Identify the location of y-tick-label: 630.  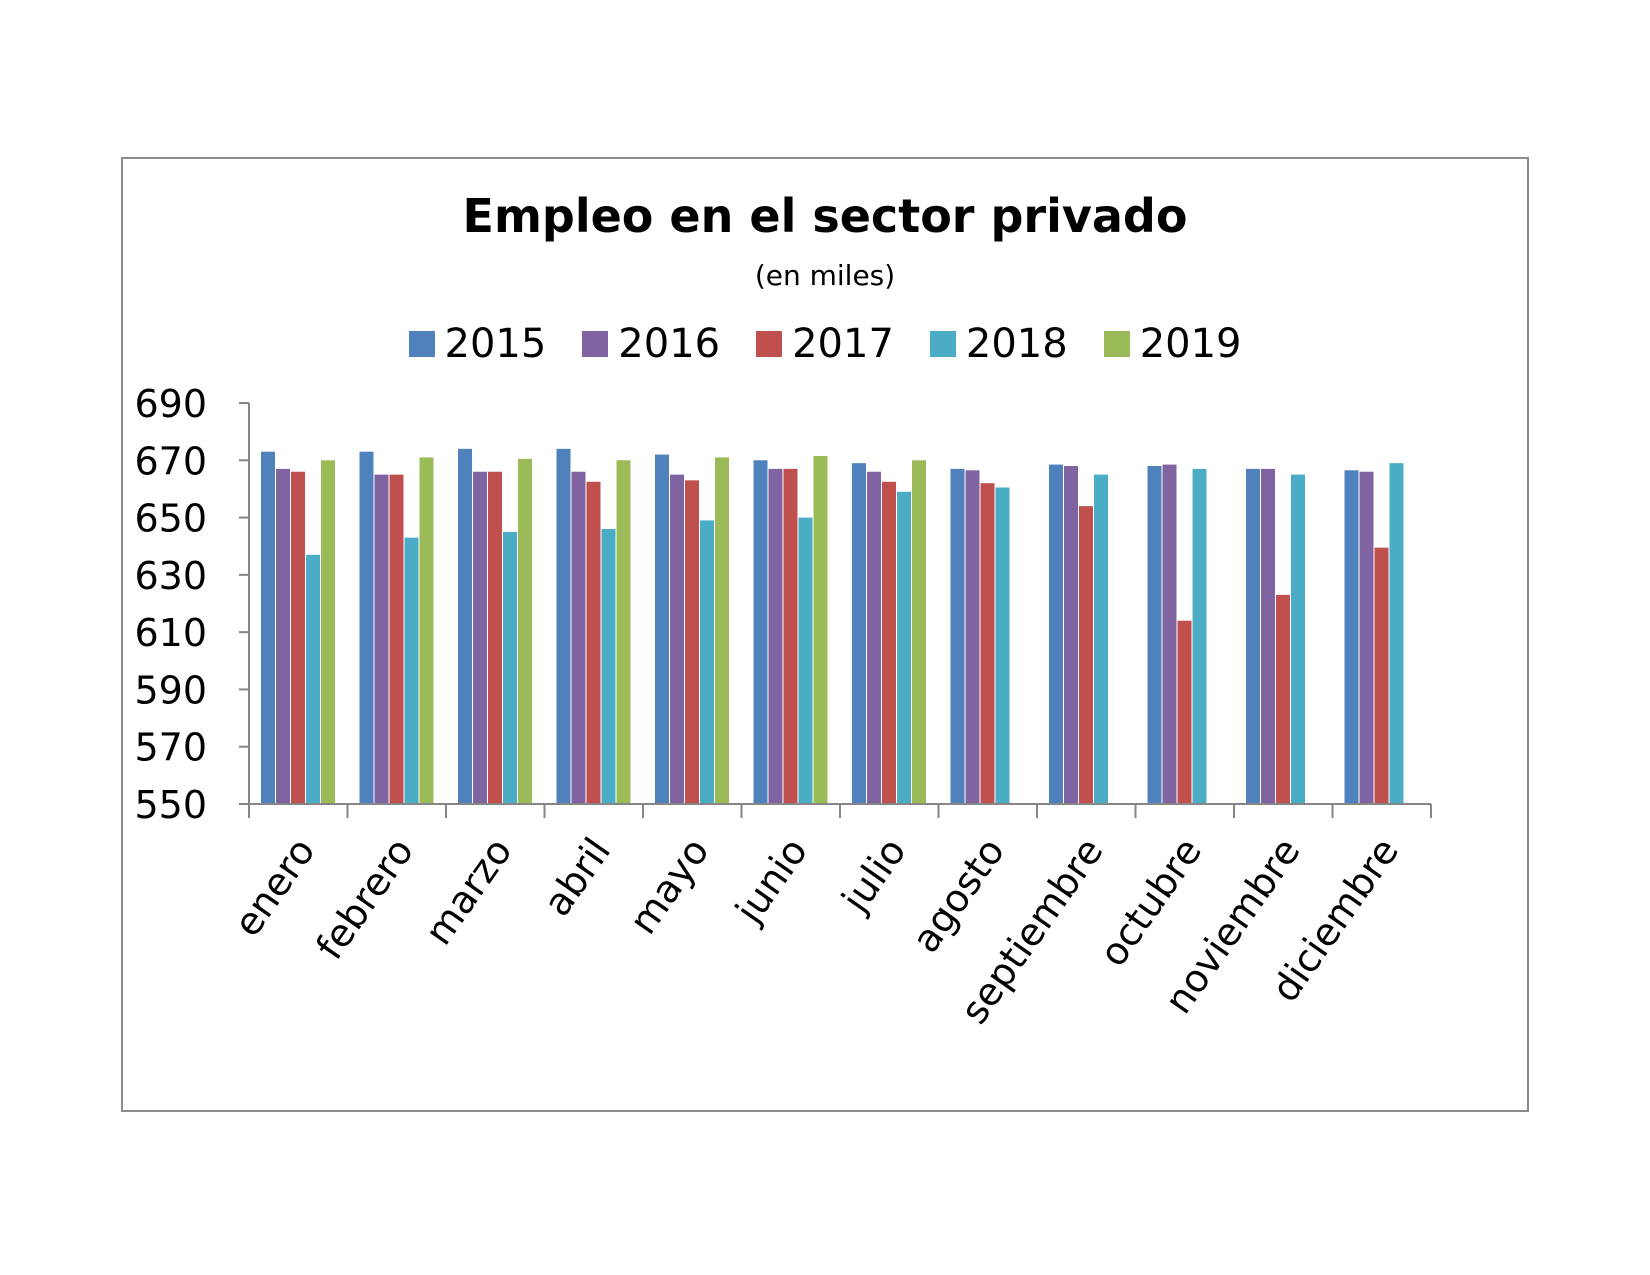
(170, 576).